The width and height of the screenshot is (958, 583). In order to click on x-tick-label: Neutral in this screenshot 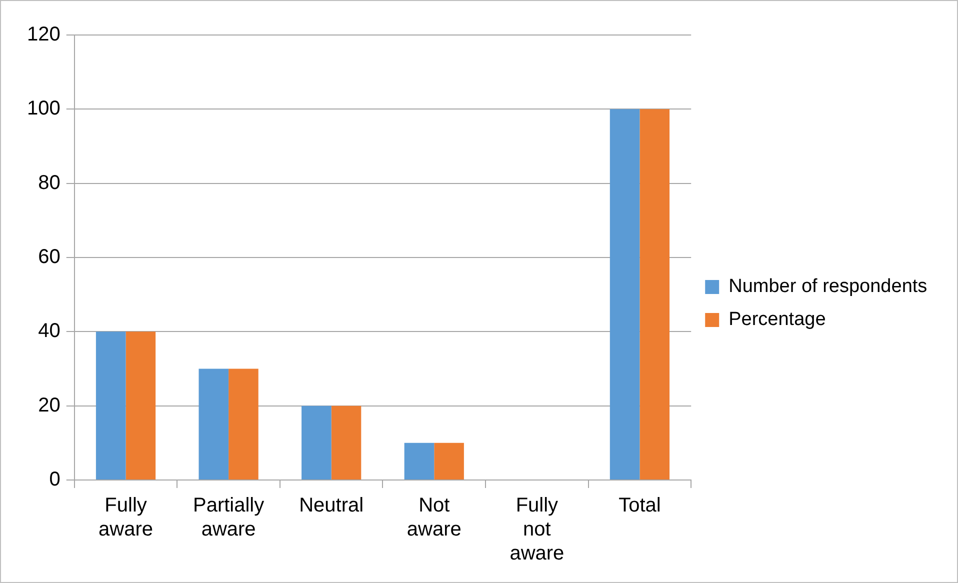, I will do `click(331, 505)`.